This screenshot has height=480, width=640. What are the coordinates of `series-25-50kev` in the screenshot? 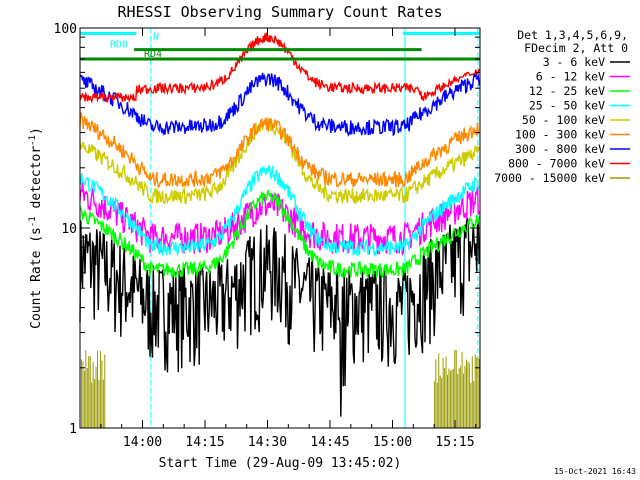 It's located at (279, 210).